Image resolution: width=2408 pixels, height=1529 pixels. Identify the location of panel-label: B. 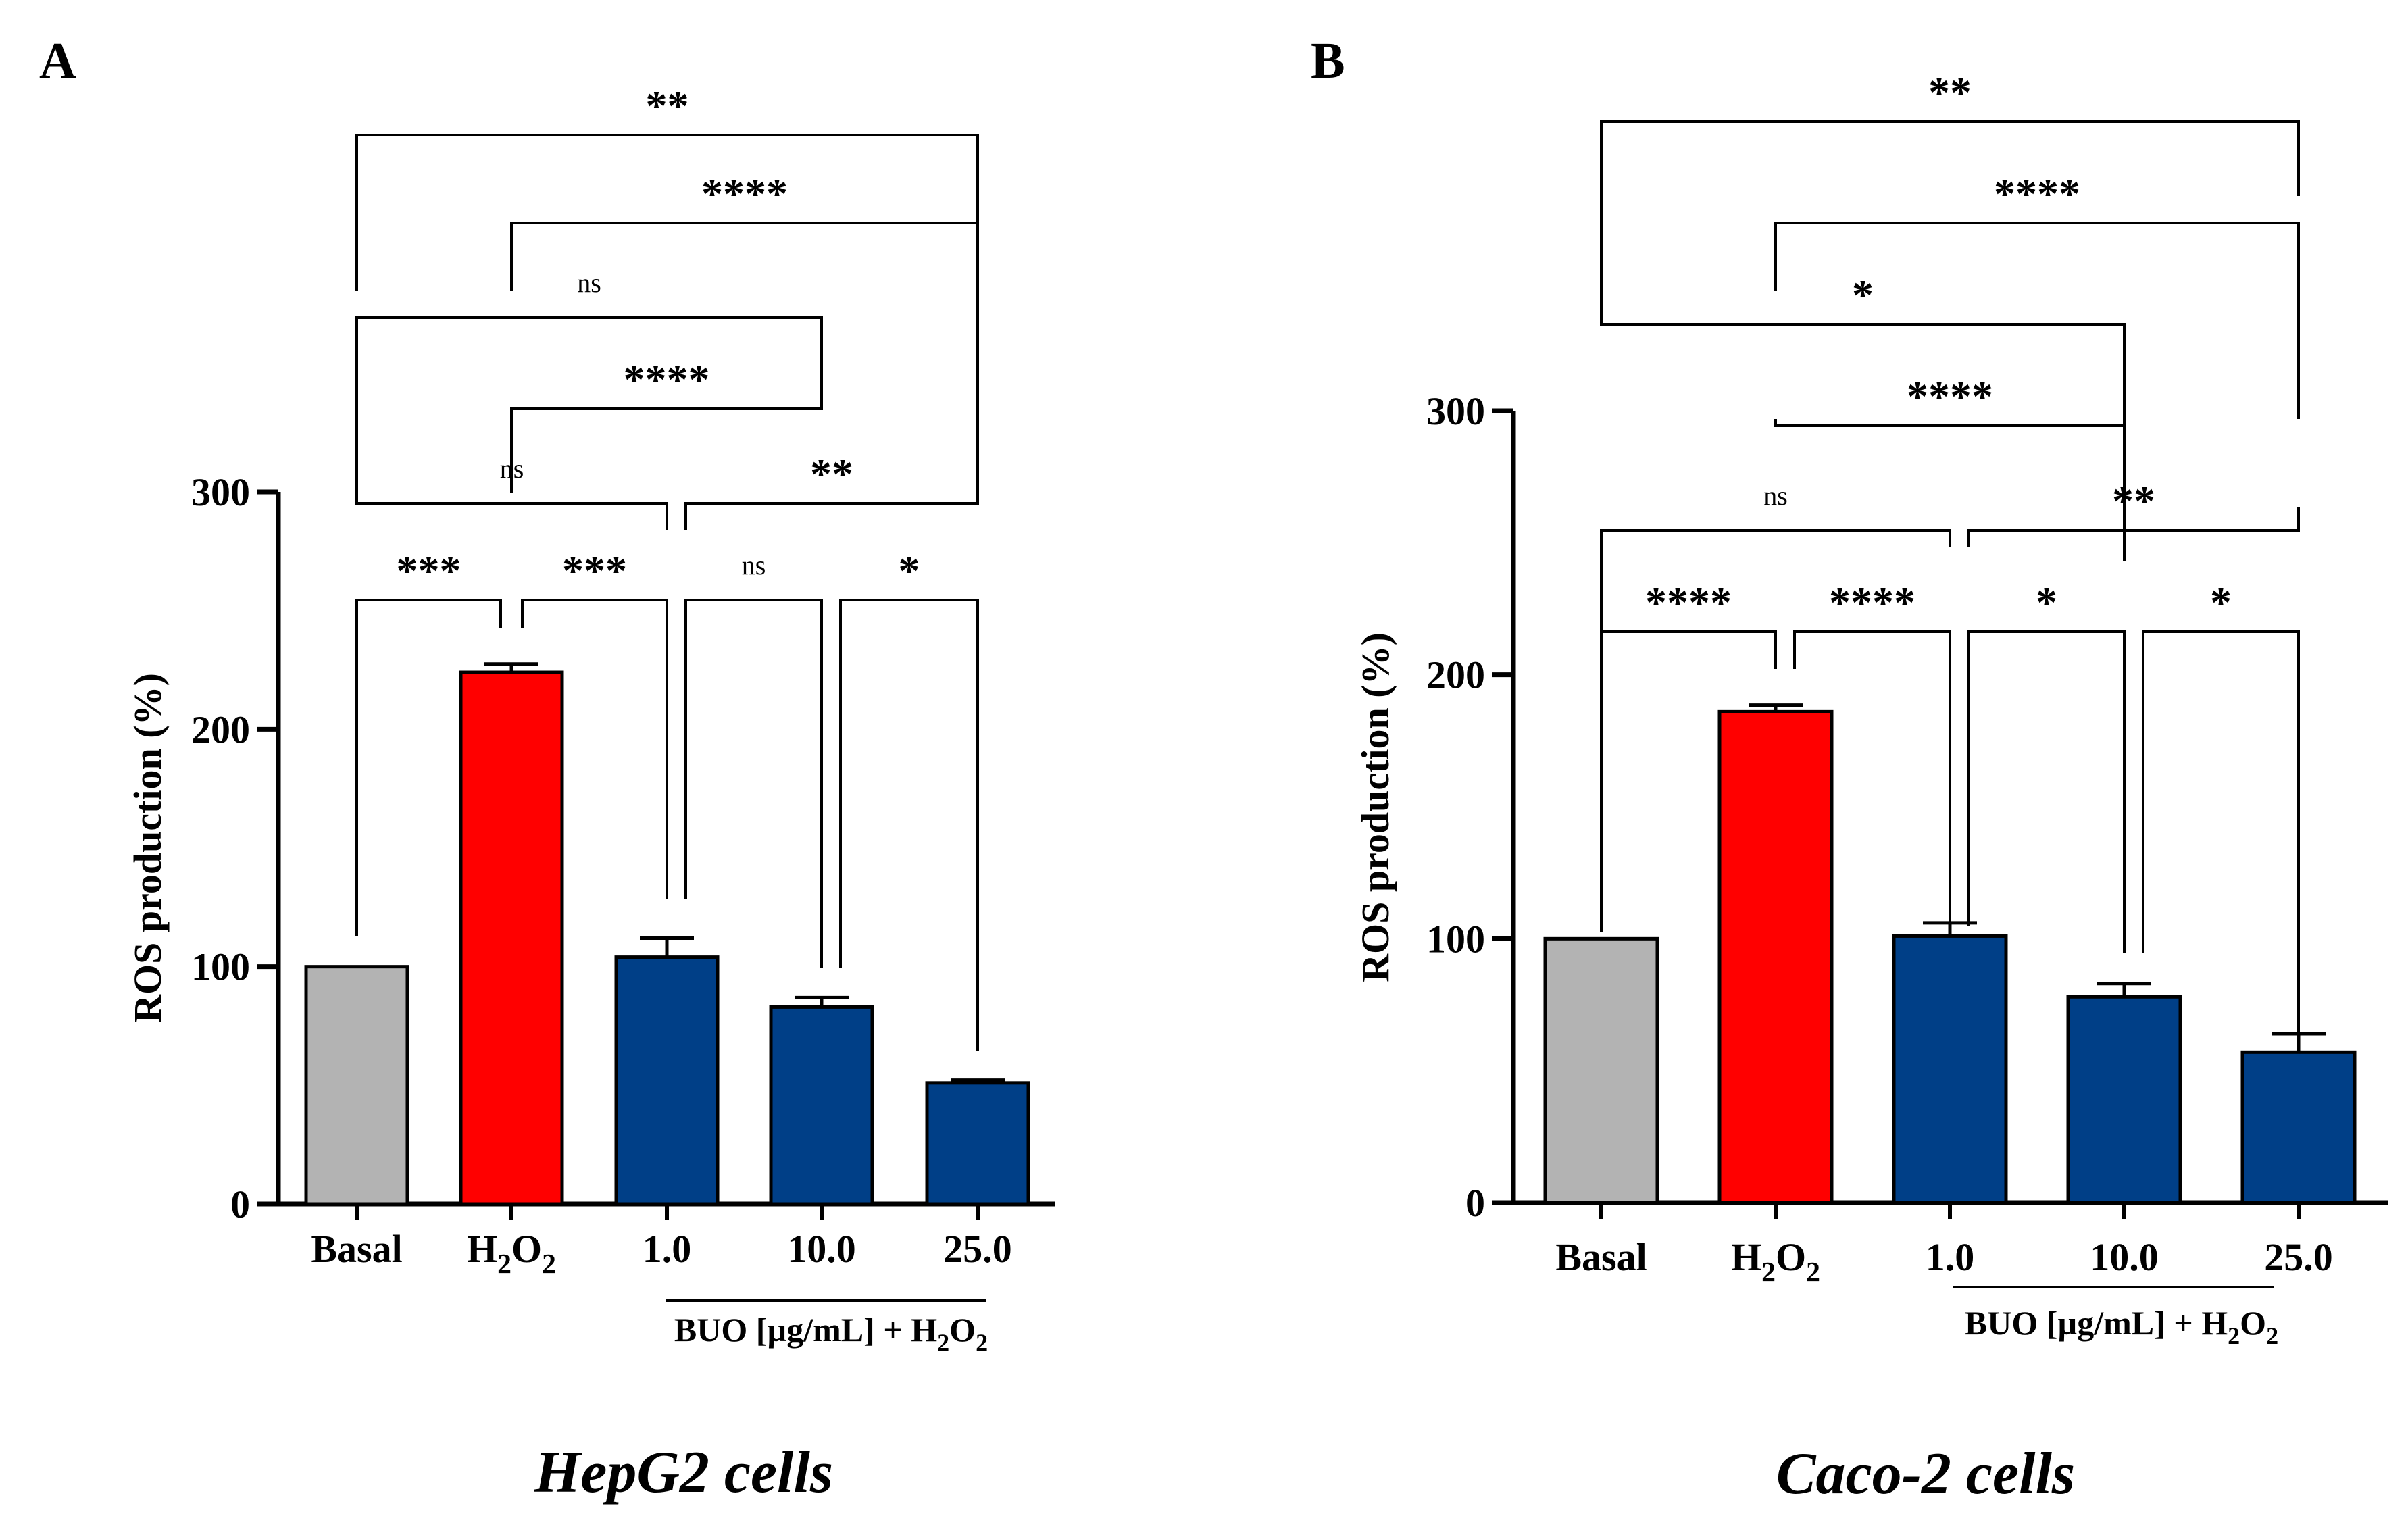
(1328, 60).